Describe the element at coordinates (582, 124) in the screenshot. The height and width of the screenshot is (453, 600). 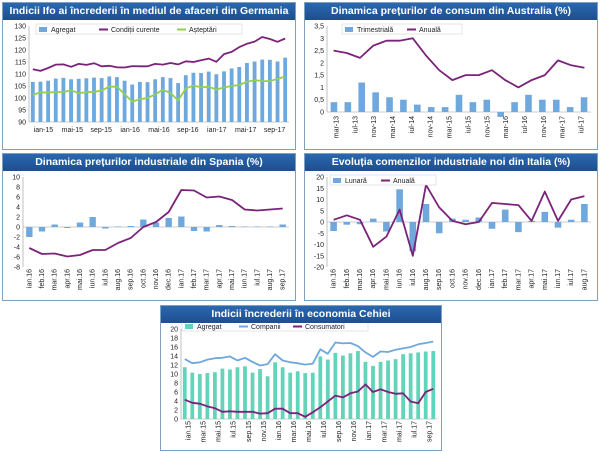
I see `x-tick-label: iul-17` at that location.